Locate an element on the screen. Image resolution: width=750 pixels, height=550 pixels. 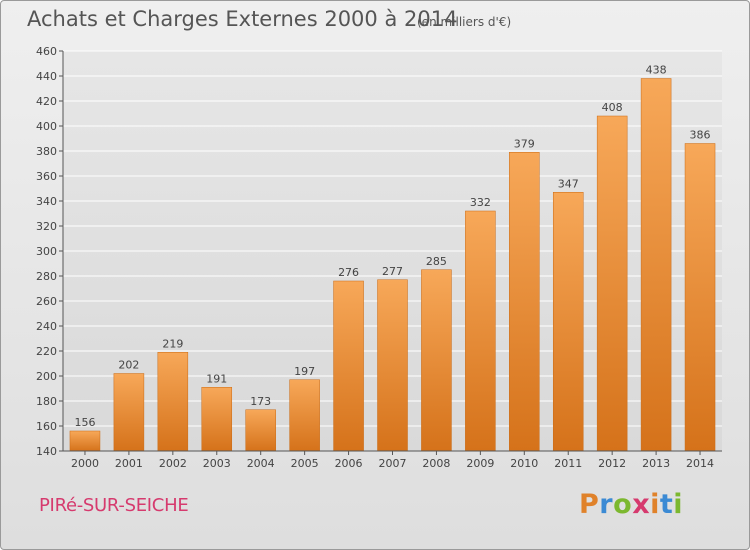
x-tick-label: 2014 is located at coordinates (700, 463).